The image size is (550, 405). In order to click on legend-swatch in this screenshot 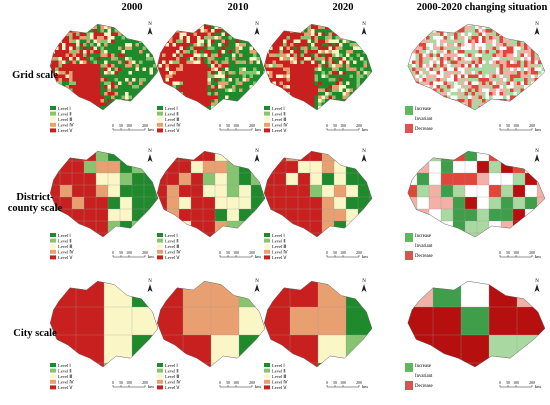, I will do `click(53, 381)`.